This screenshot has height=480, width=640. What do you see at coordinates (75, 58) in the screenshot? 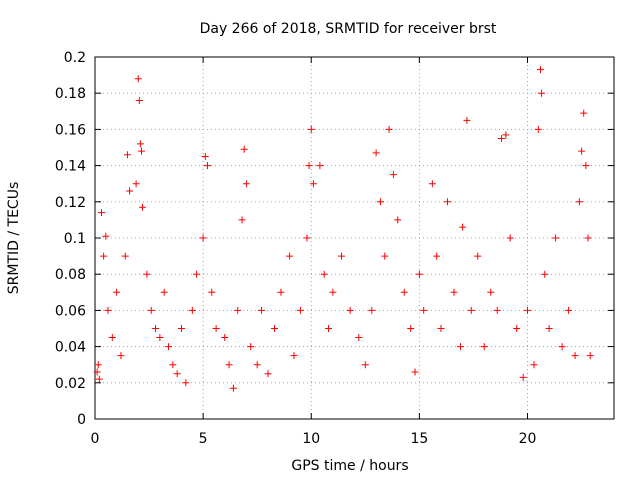
I see `y-tick-label: 0.2` at bounding box center [75, 58].